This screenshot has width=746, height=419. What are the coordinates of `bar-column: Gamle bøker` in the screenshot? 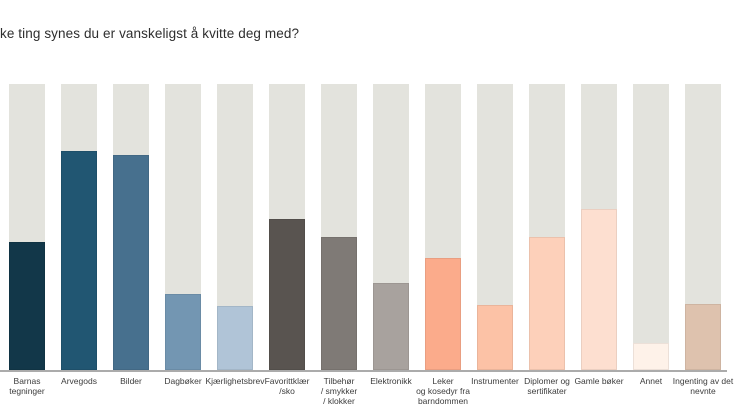 It's located at (599, 235).